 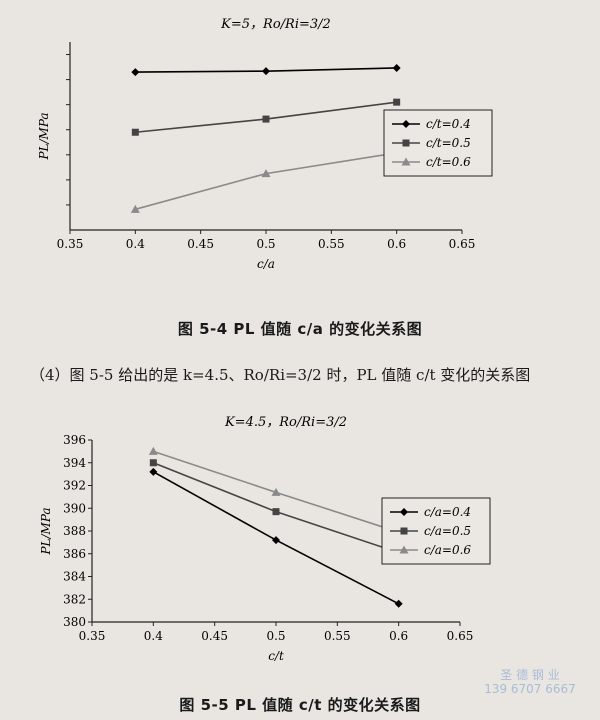 I want to click on y-tick-label: 386, so click(x=74, y=554).